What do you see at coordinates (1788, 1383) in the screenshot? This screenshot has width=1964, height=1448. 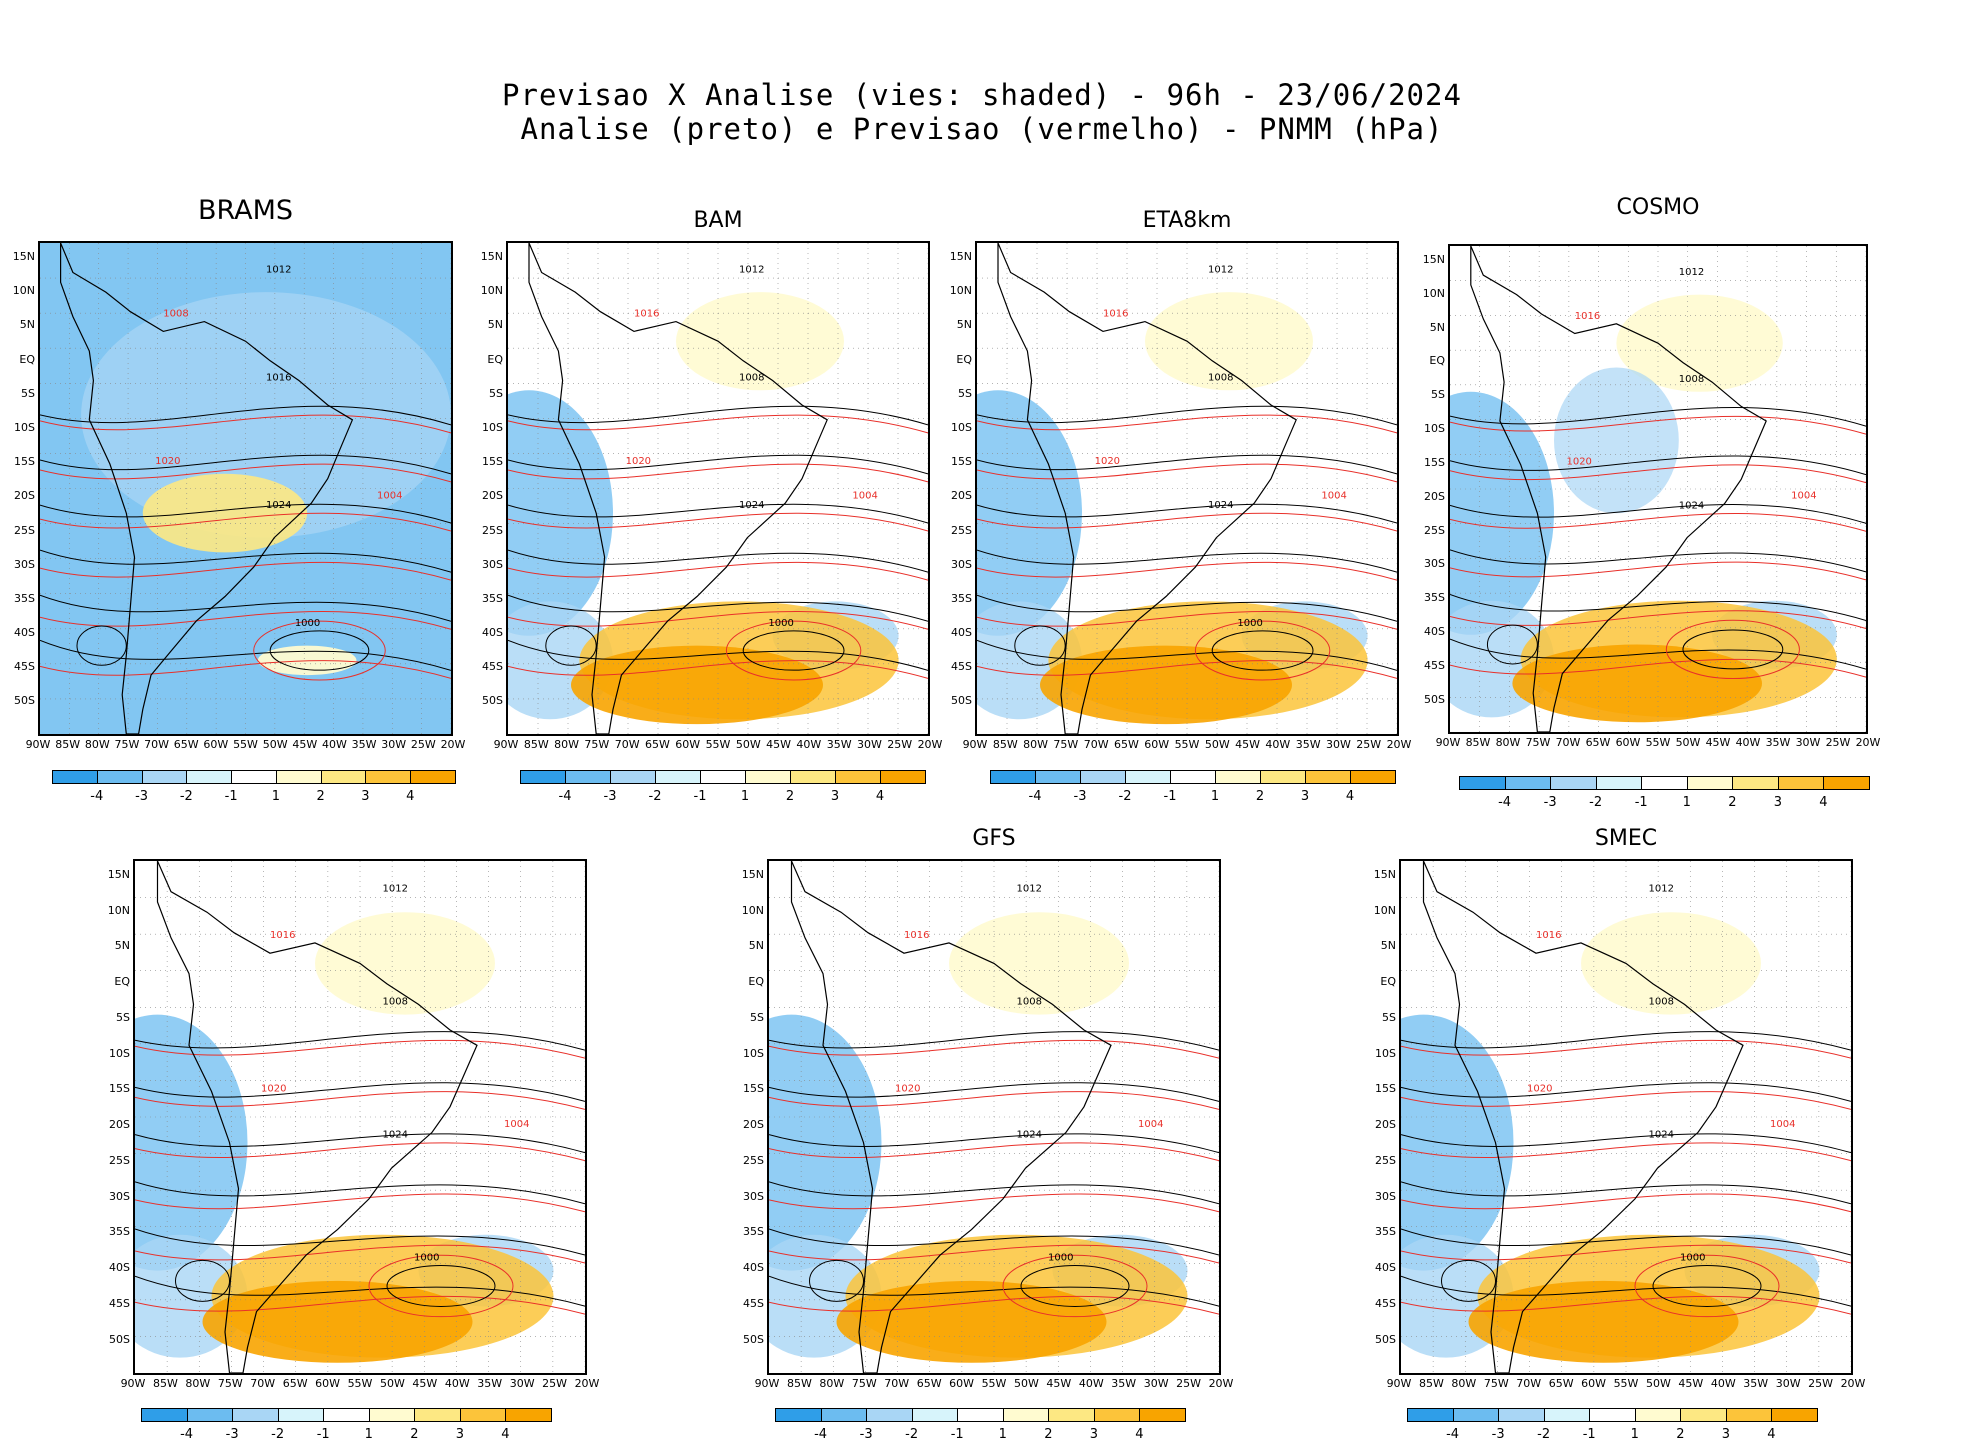 I see `lon-tick-label: 30W` at bounding box center [1788, 1383].